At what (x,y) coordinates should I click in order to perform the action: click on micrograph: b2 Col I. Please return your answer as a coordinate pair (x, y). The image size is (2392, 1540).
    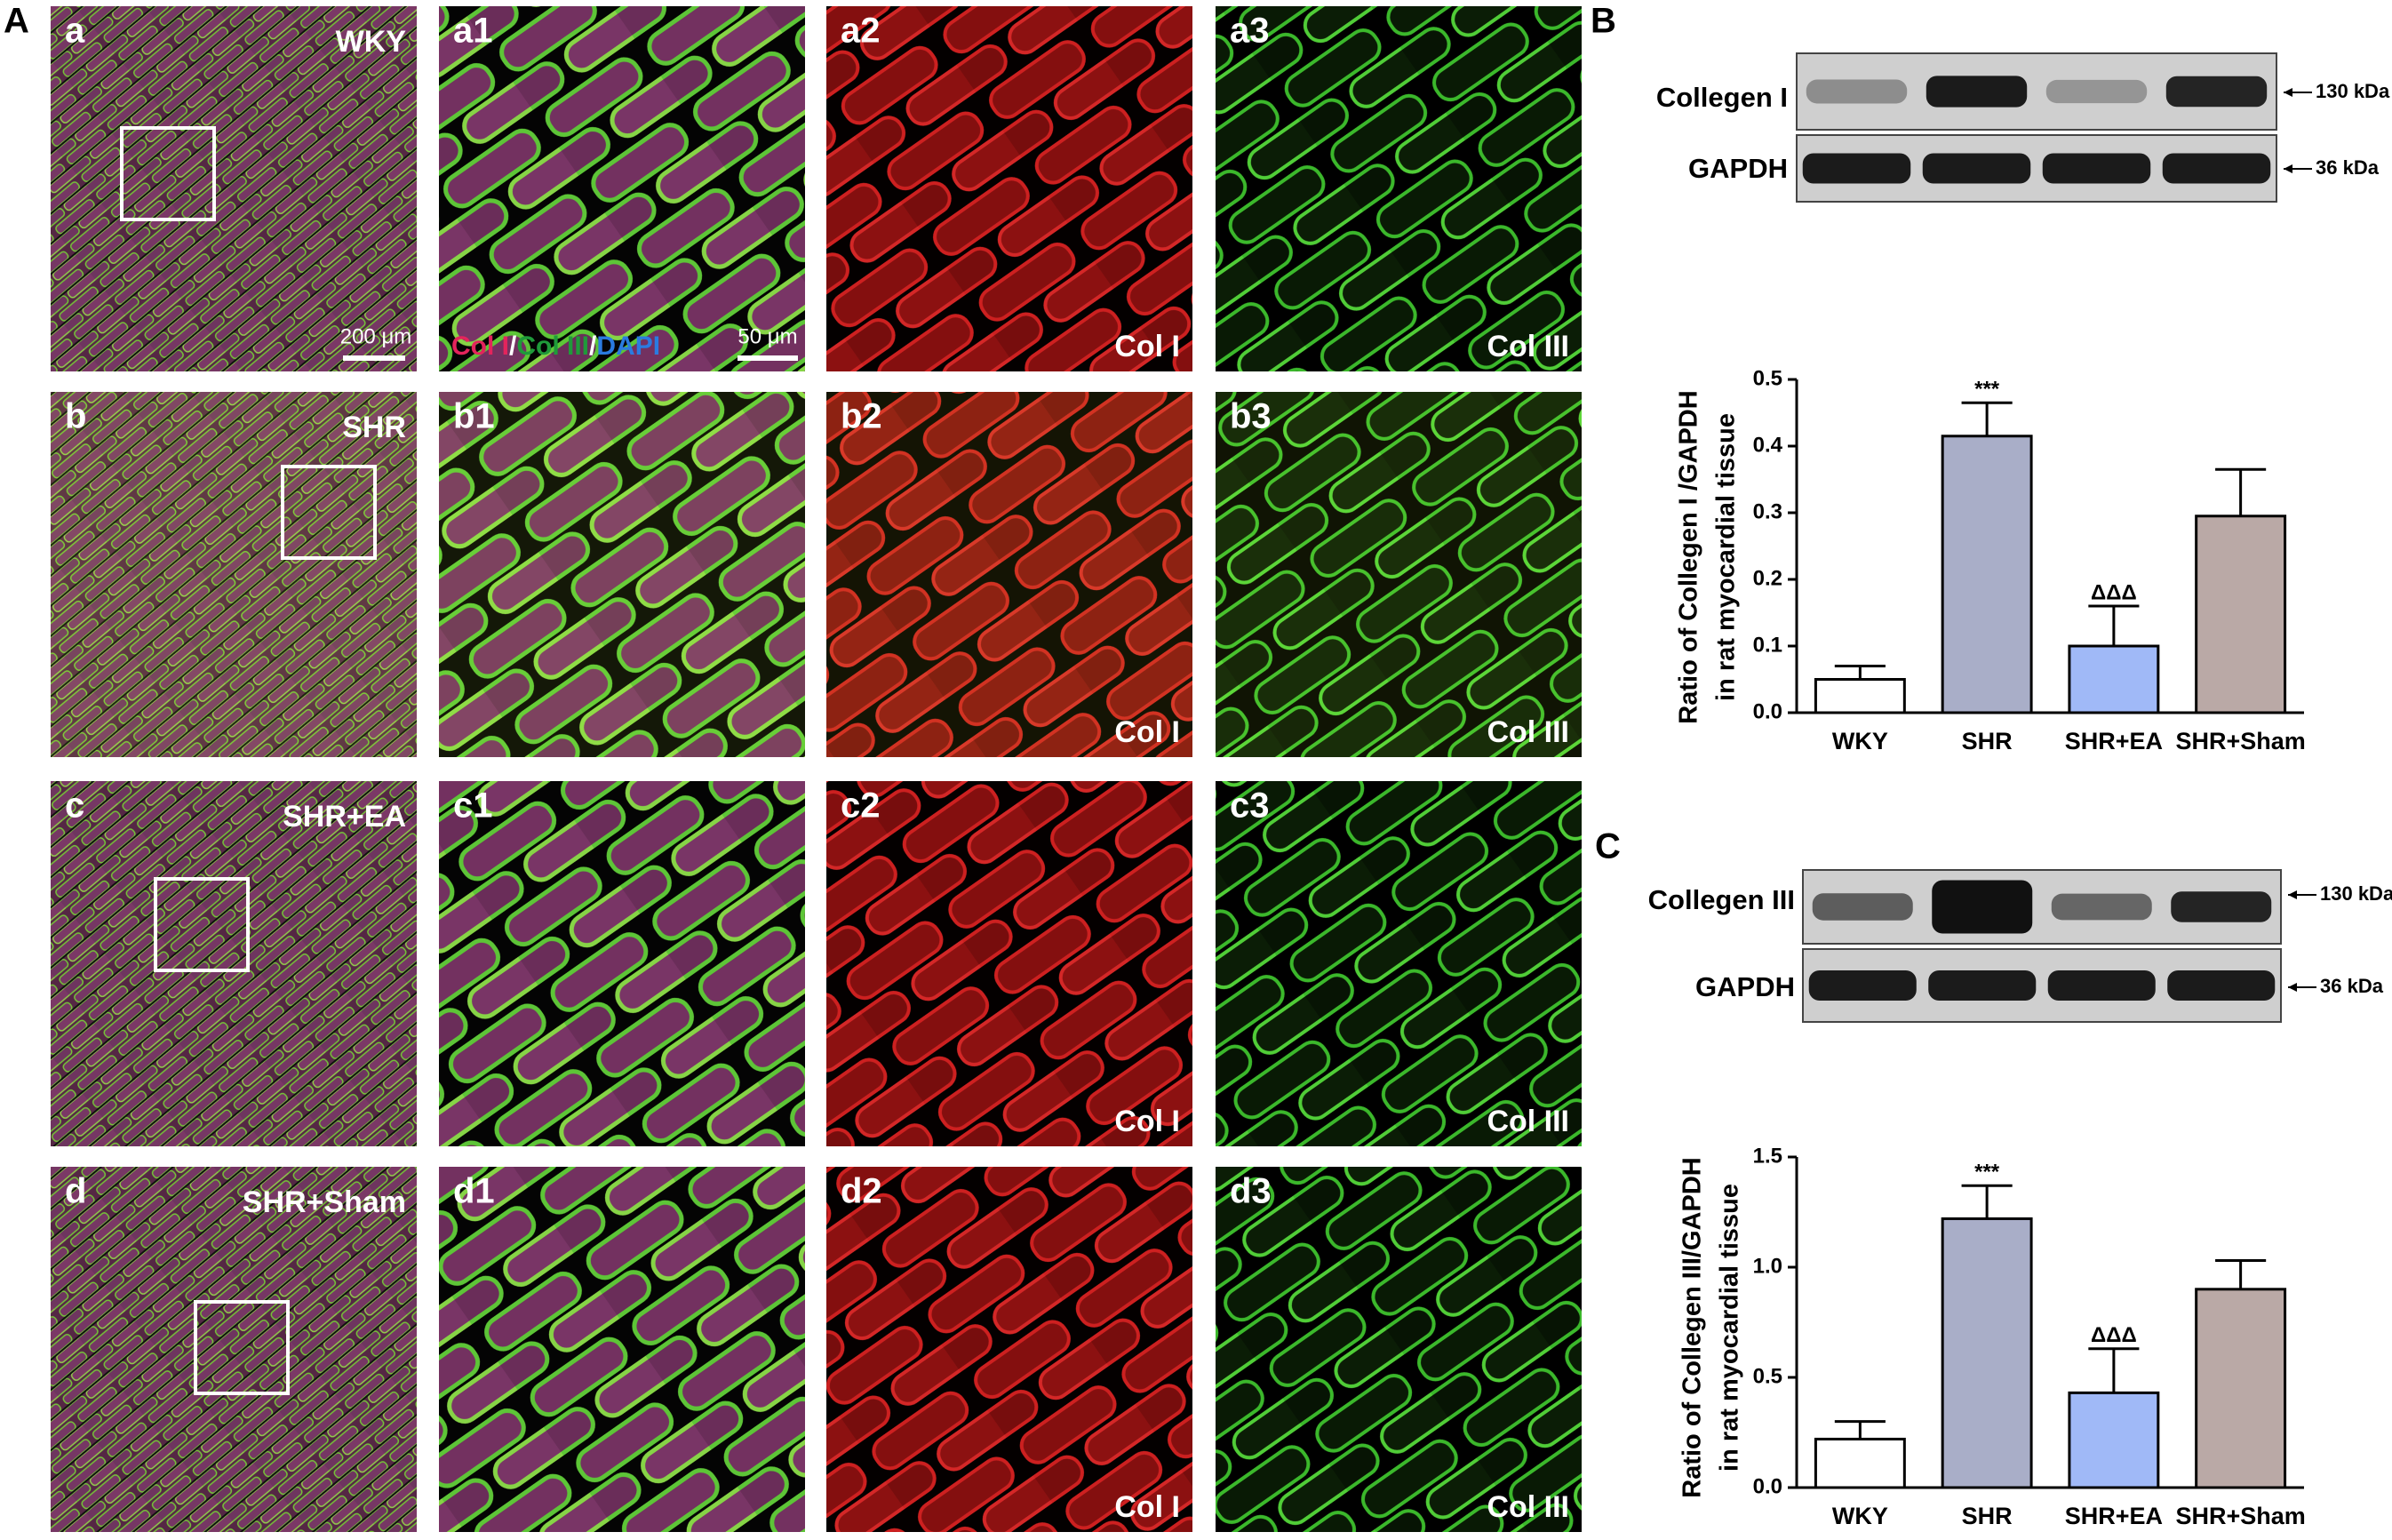
    Looking at the image, I should click on (1009, 574).